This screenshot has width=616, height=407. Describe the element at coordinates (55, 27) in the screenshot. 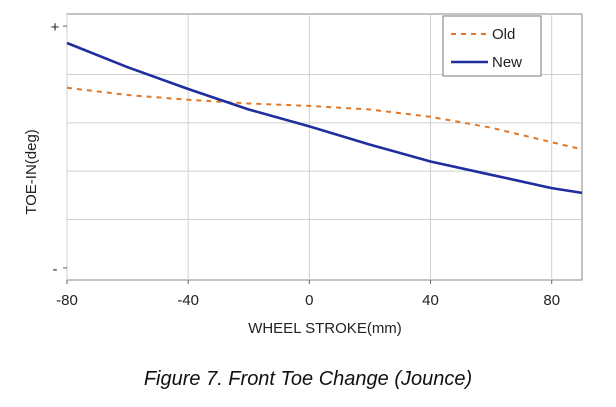

I see `y-tick-label: +` at that location.